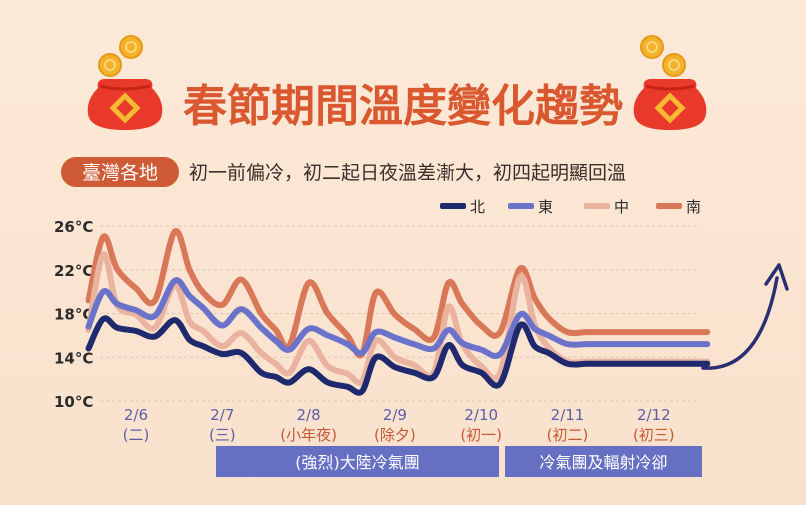 This screenshot has height=505, width=806. I want to click on x-tick-sublabel: (除夕), so click(395, 435).